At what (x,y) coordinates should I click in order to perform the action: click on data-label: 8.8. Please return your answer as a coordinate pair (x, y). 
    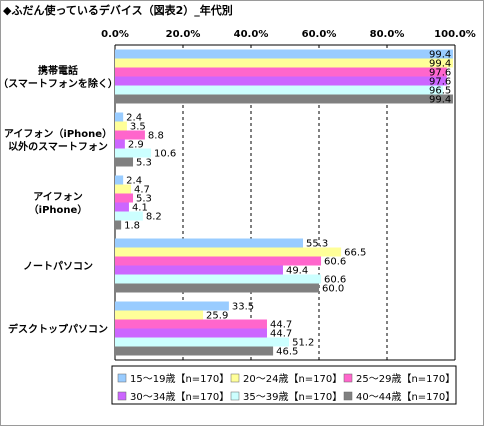
    Looking at the image, I should click on (156, 136).